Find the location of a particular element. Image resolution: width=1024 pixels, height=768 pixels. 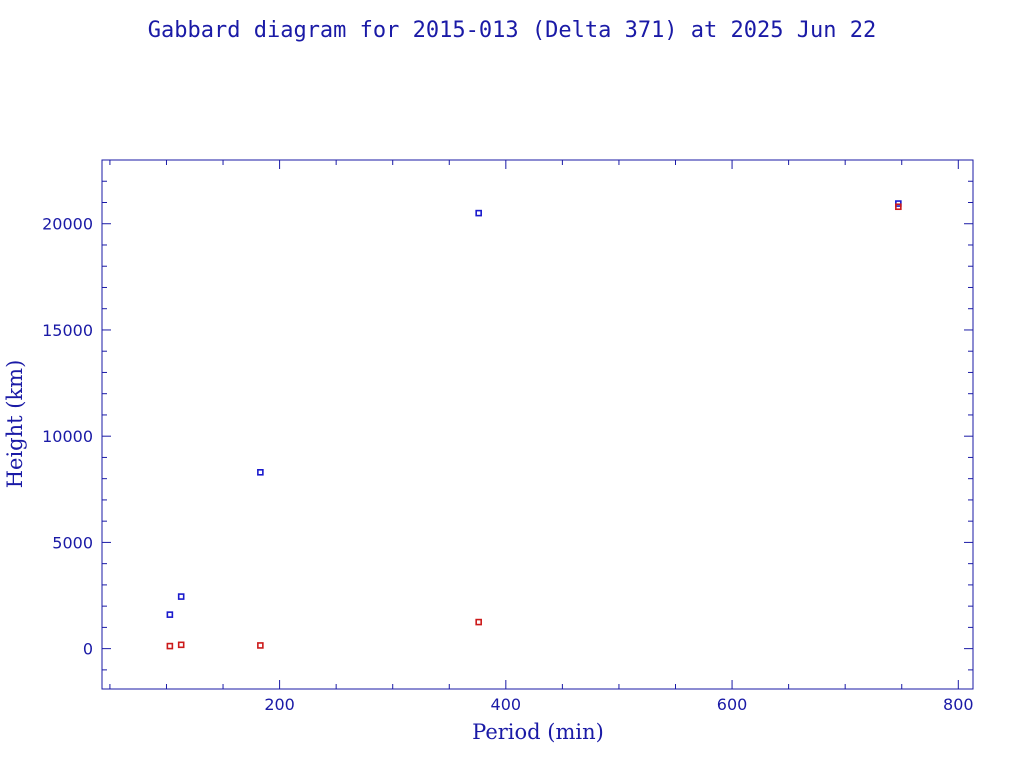

x-tick-label: 600 is located at coordinates (732, 704).